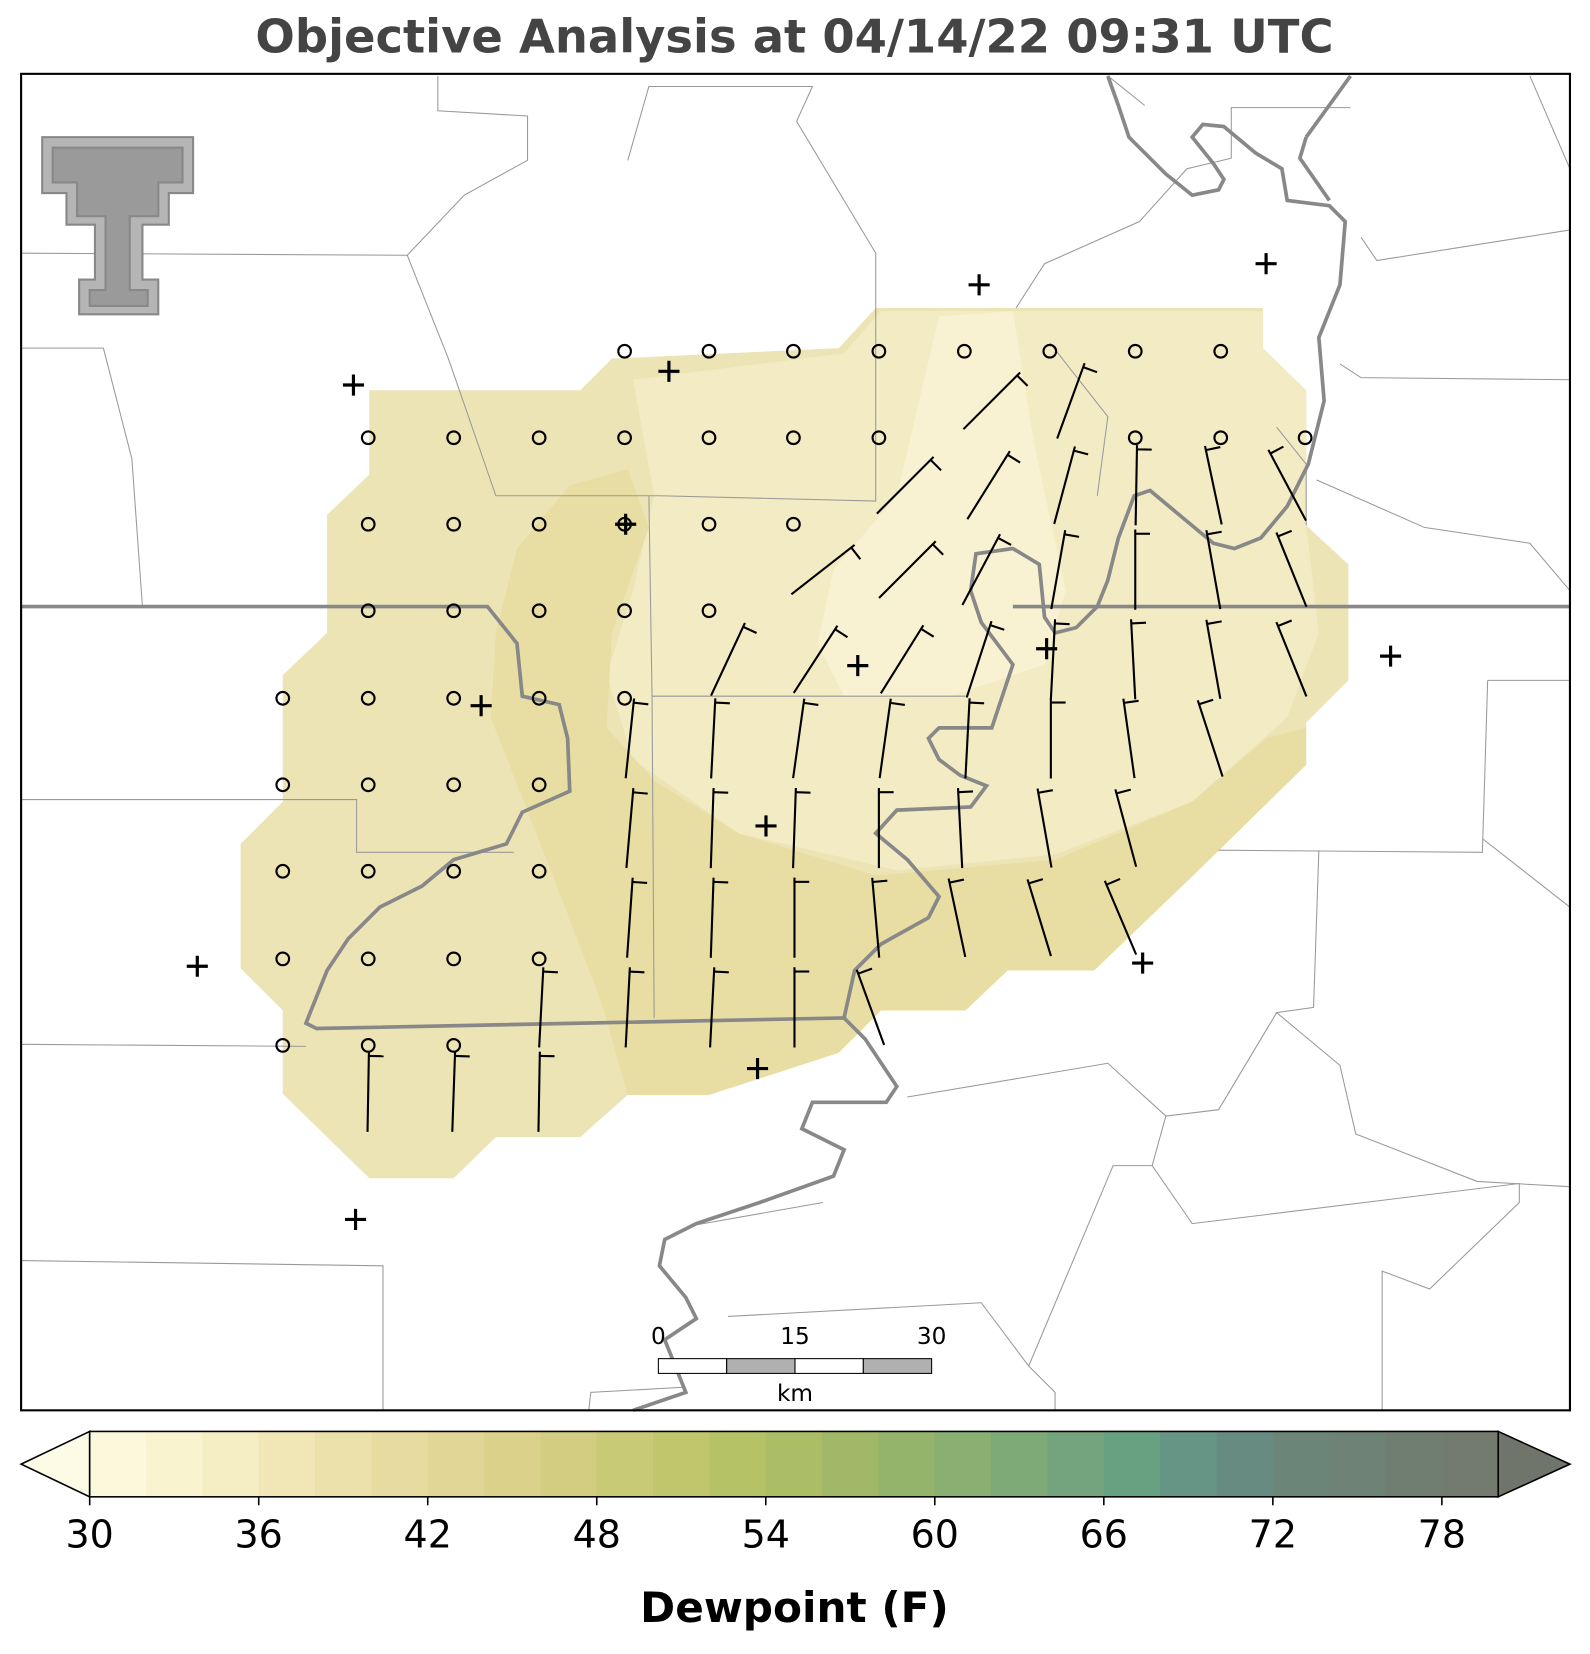  Describe the element at coordinates (259, 1534) in the screenshot. I see `colorbar-tick-label: 36` at that location.